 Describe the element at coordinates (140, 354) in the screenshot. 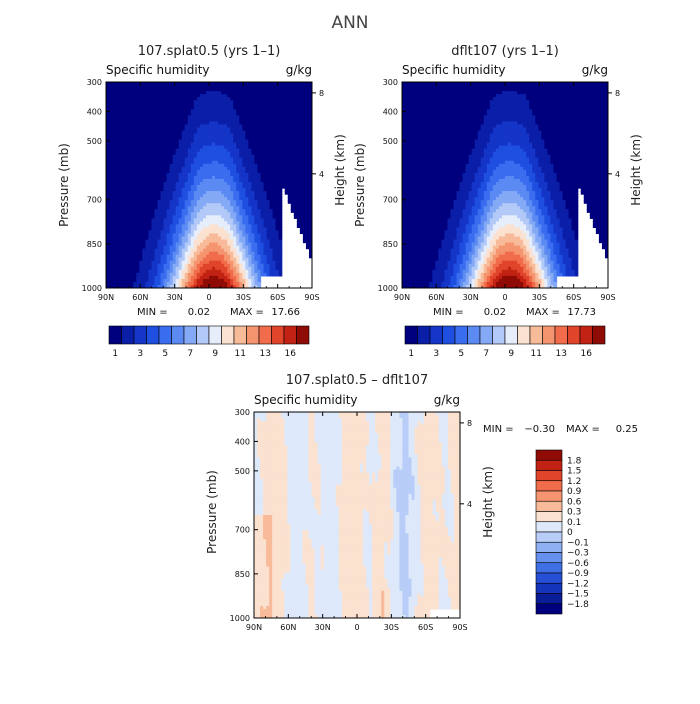

I see `colorbar-tick-label: 3` at that location.